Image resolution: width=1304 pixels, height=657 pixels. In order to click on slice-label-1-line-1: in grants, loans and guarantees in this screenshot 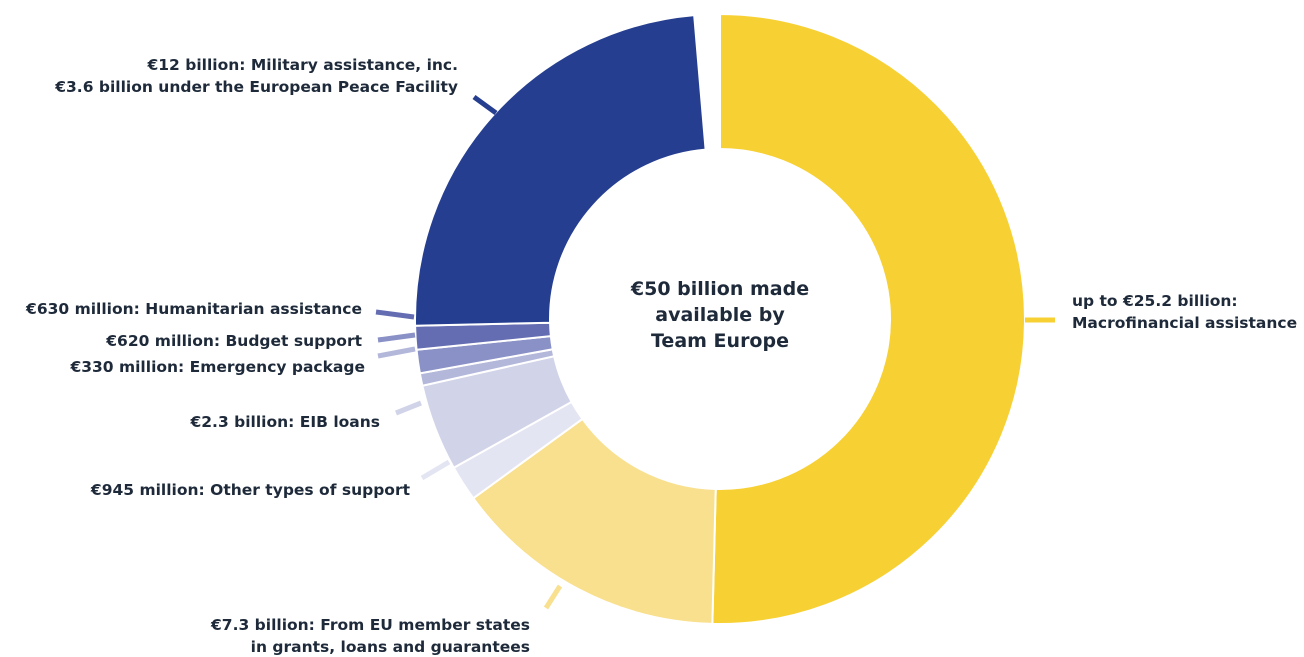, I will do `click(390, 647)`.